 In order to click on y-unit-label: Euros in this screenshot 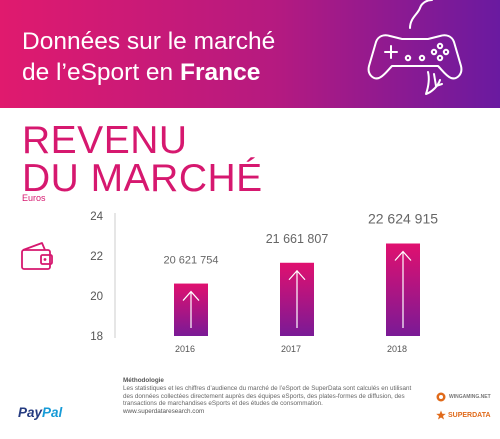, I will do `click(34, 198)`.